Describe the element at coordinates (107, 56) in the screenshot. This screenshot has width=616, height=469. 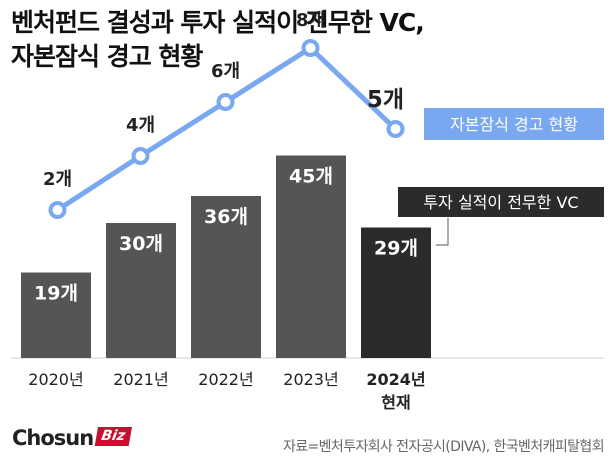
I see `title-line-2: 자본잠식 경고 현황` at that location.